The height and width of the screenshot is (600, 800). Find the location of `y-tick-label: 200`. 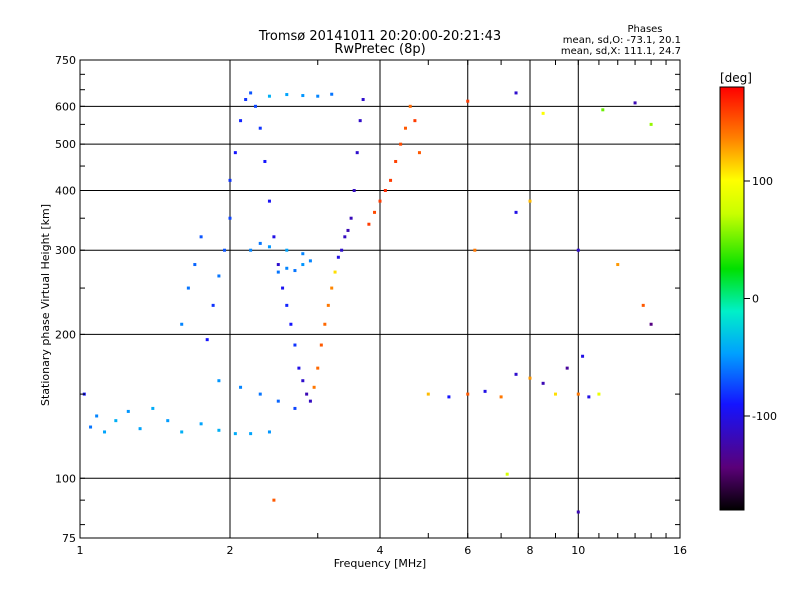

y-tick-label: 200 is located at coordinates (65, 334).